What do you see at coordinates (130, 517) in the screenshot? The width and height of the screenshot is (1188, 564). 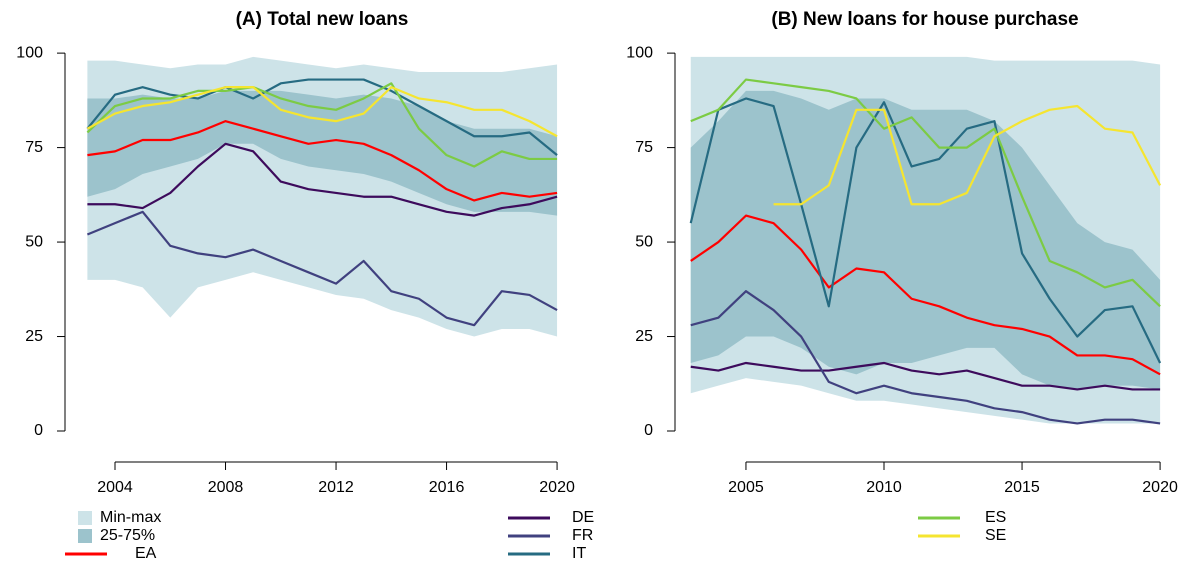 I see `legend-label: Min-max` at bounding box center [130, 517].